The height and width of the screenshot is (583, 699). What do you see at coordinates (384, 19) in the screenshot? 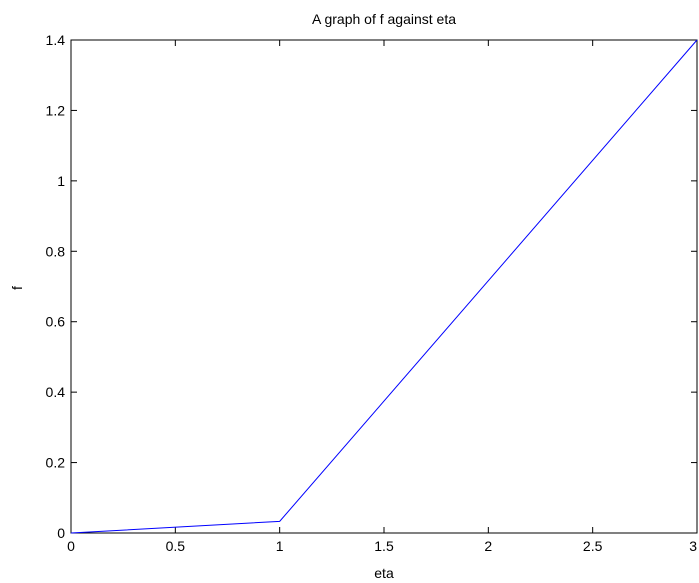
I see `chart-title: A graph of f against eta` at bounding box center [384, 19].